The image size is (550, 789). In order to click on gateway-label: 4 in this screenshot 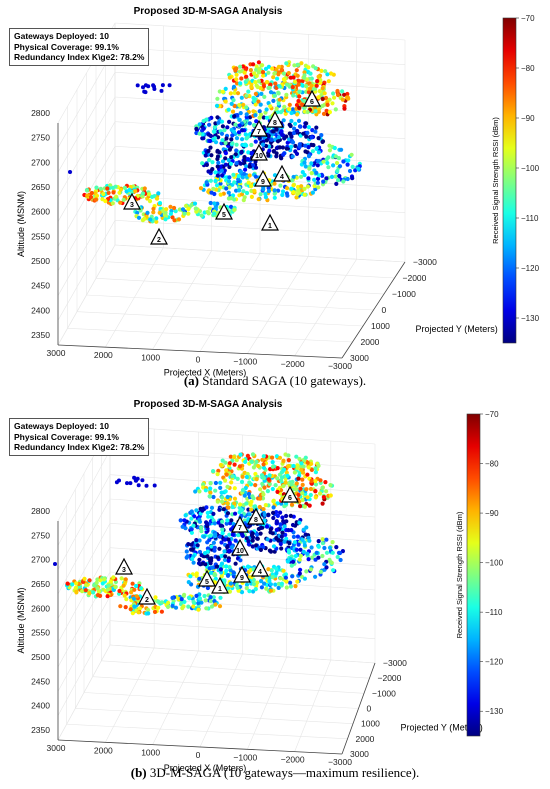, I will do `click(282, 177)`.